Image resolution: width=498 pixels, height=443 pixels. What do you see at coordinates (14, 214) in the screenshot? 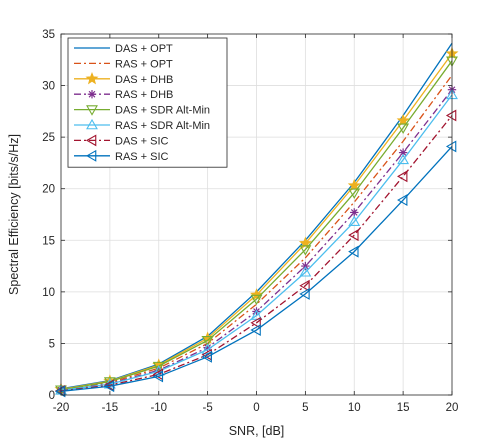
I see `y-axis-label: Spectral Efficiency [bits/s/Hz]` at bounding box center [14, 214].